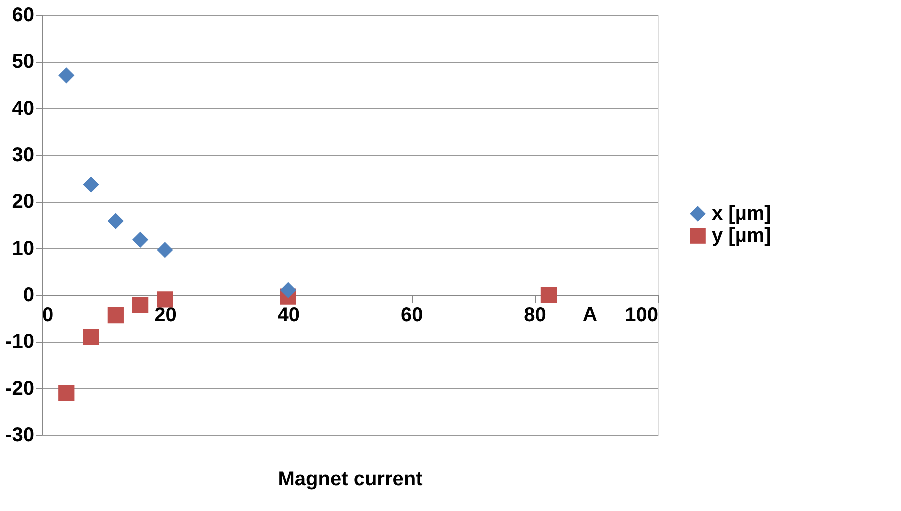 The image size is (901, 511). I want to click on annotation: A, so click(590, 315).